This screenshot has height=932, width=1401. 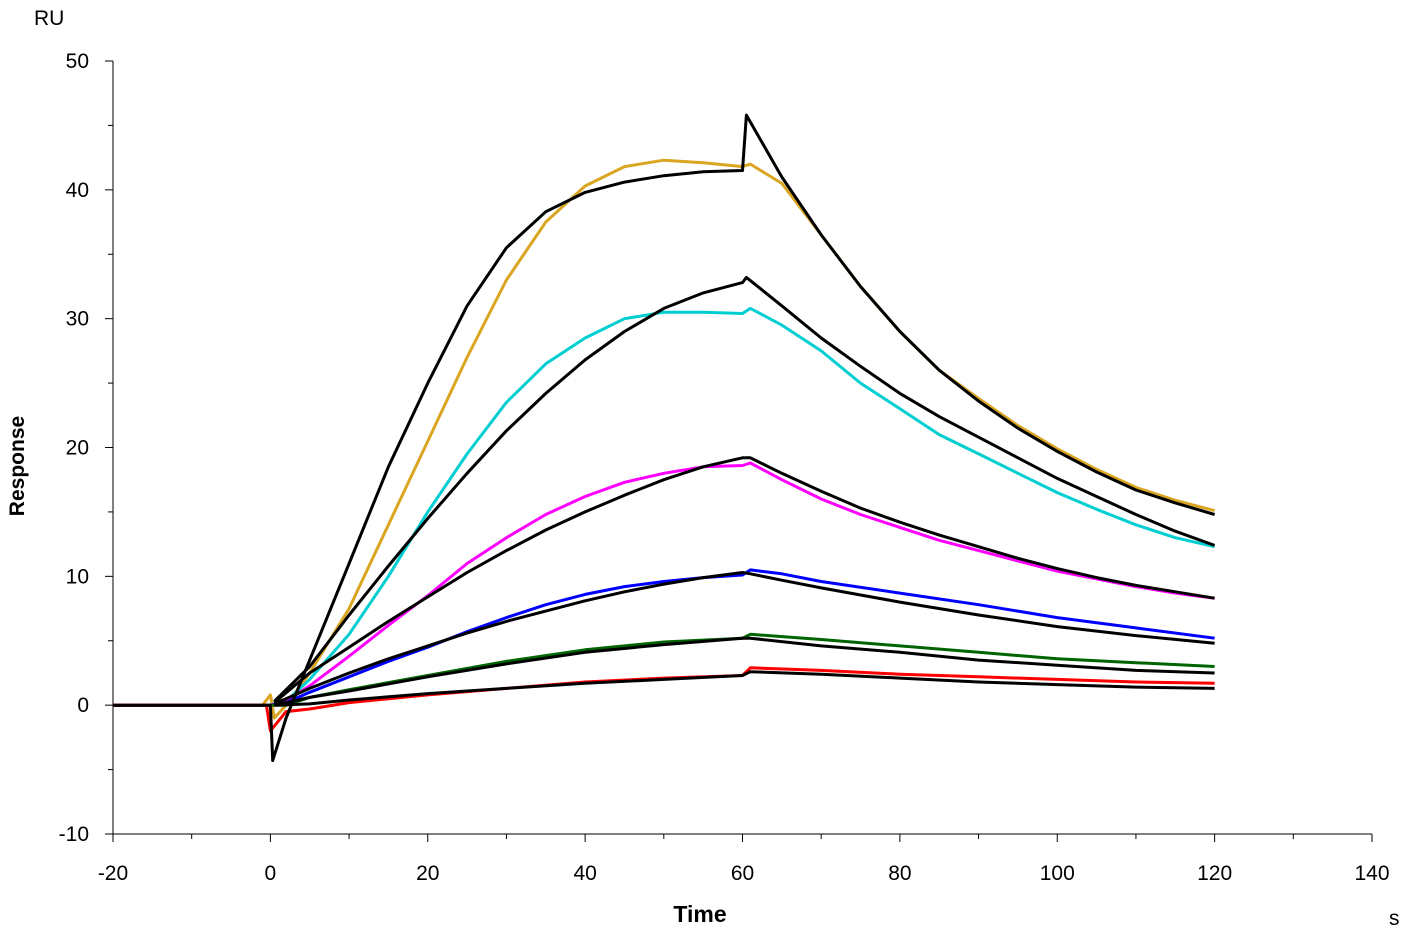 What do you see at coordinates (77, 190) in the screenshot?
I see `y-tick-label: 40` at bounding box center [77, 190].